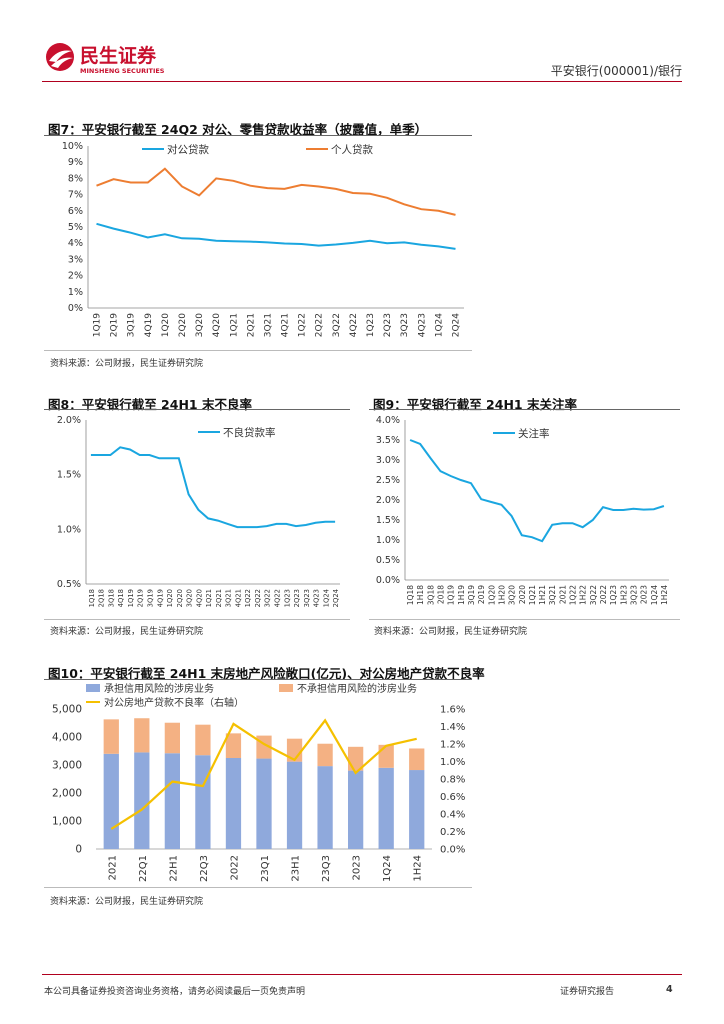 The image size is (724, 1024). What do you see at coordinates (501, 595) in the screenshot?
I see `x-tick-label: 1H20` at bounding box center [501, 595].